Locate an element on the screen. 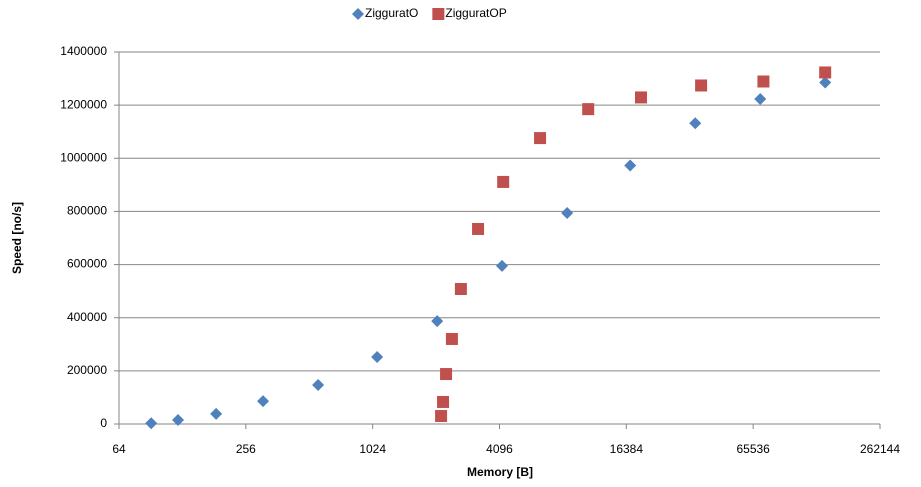  y-tick-label: 1200000 is located at coordinates (83, 104).